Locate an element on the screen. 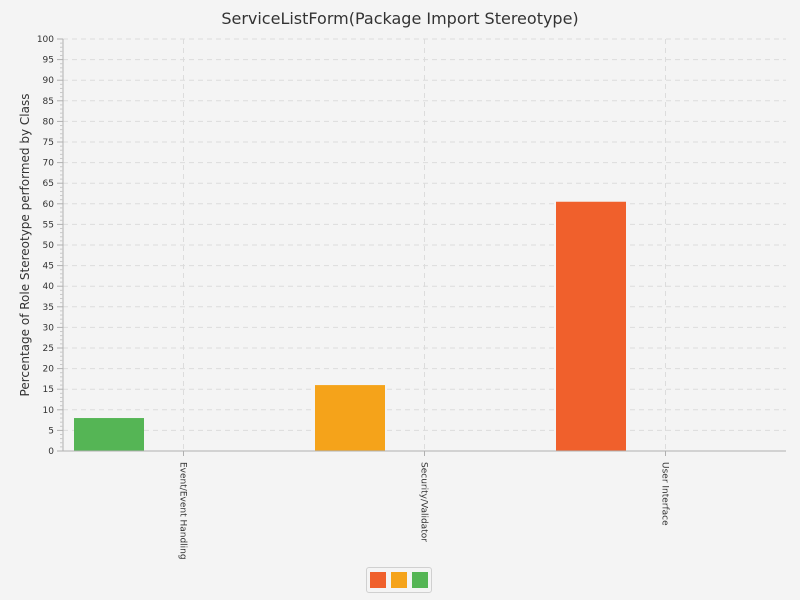  y-tick-label: 35 is located at coordinates (48, 308).